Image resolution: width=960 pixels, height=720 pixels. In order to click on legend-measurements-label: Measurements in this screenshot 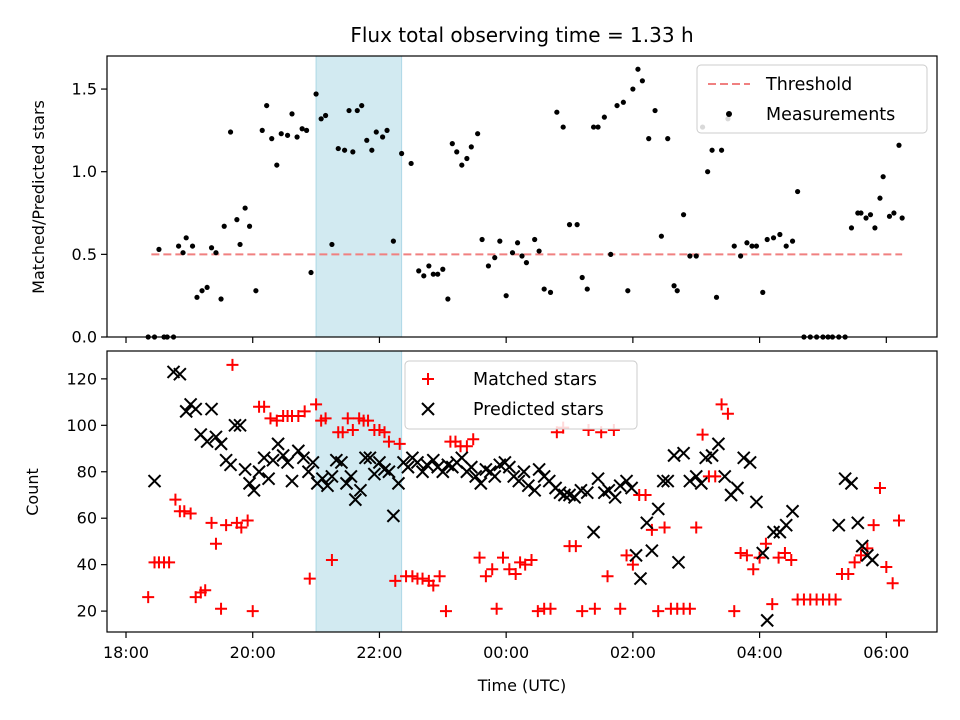, I will do `click(830, 115)`.